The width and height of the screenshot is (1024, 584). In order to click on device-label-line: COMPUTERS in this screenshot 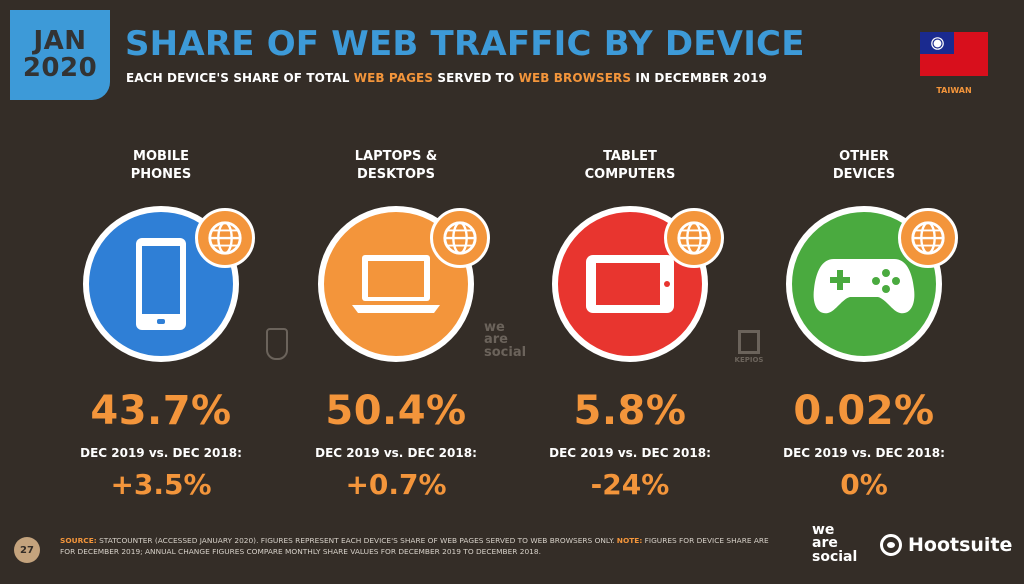, I will do `click(630, 174)`.